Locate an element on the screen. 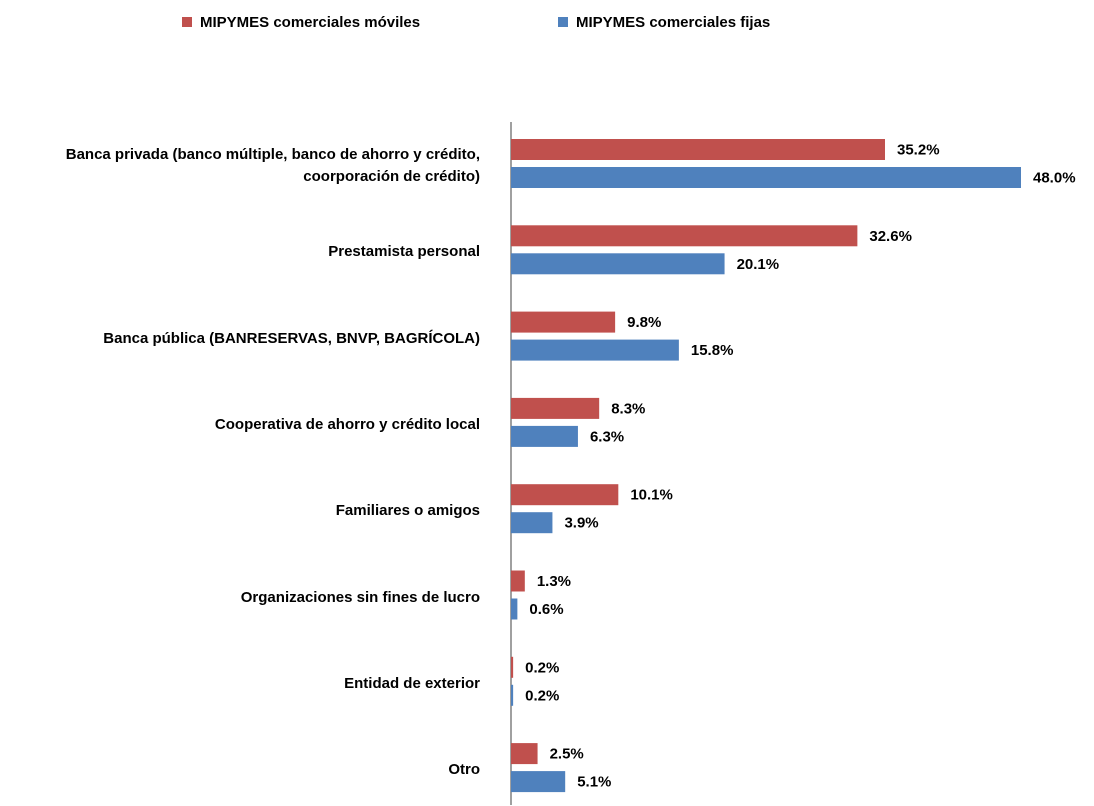 The height and width of the screenshot is (806, 1094). legend-label: MIPYMES comerciales fijas is located at coordinates (673, 22).